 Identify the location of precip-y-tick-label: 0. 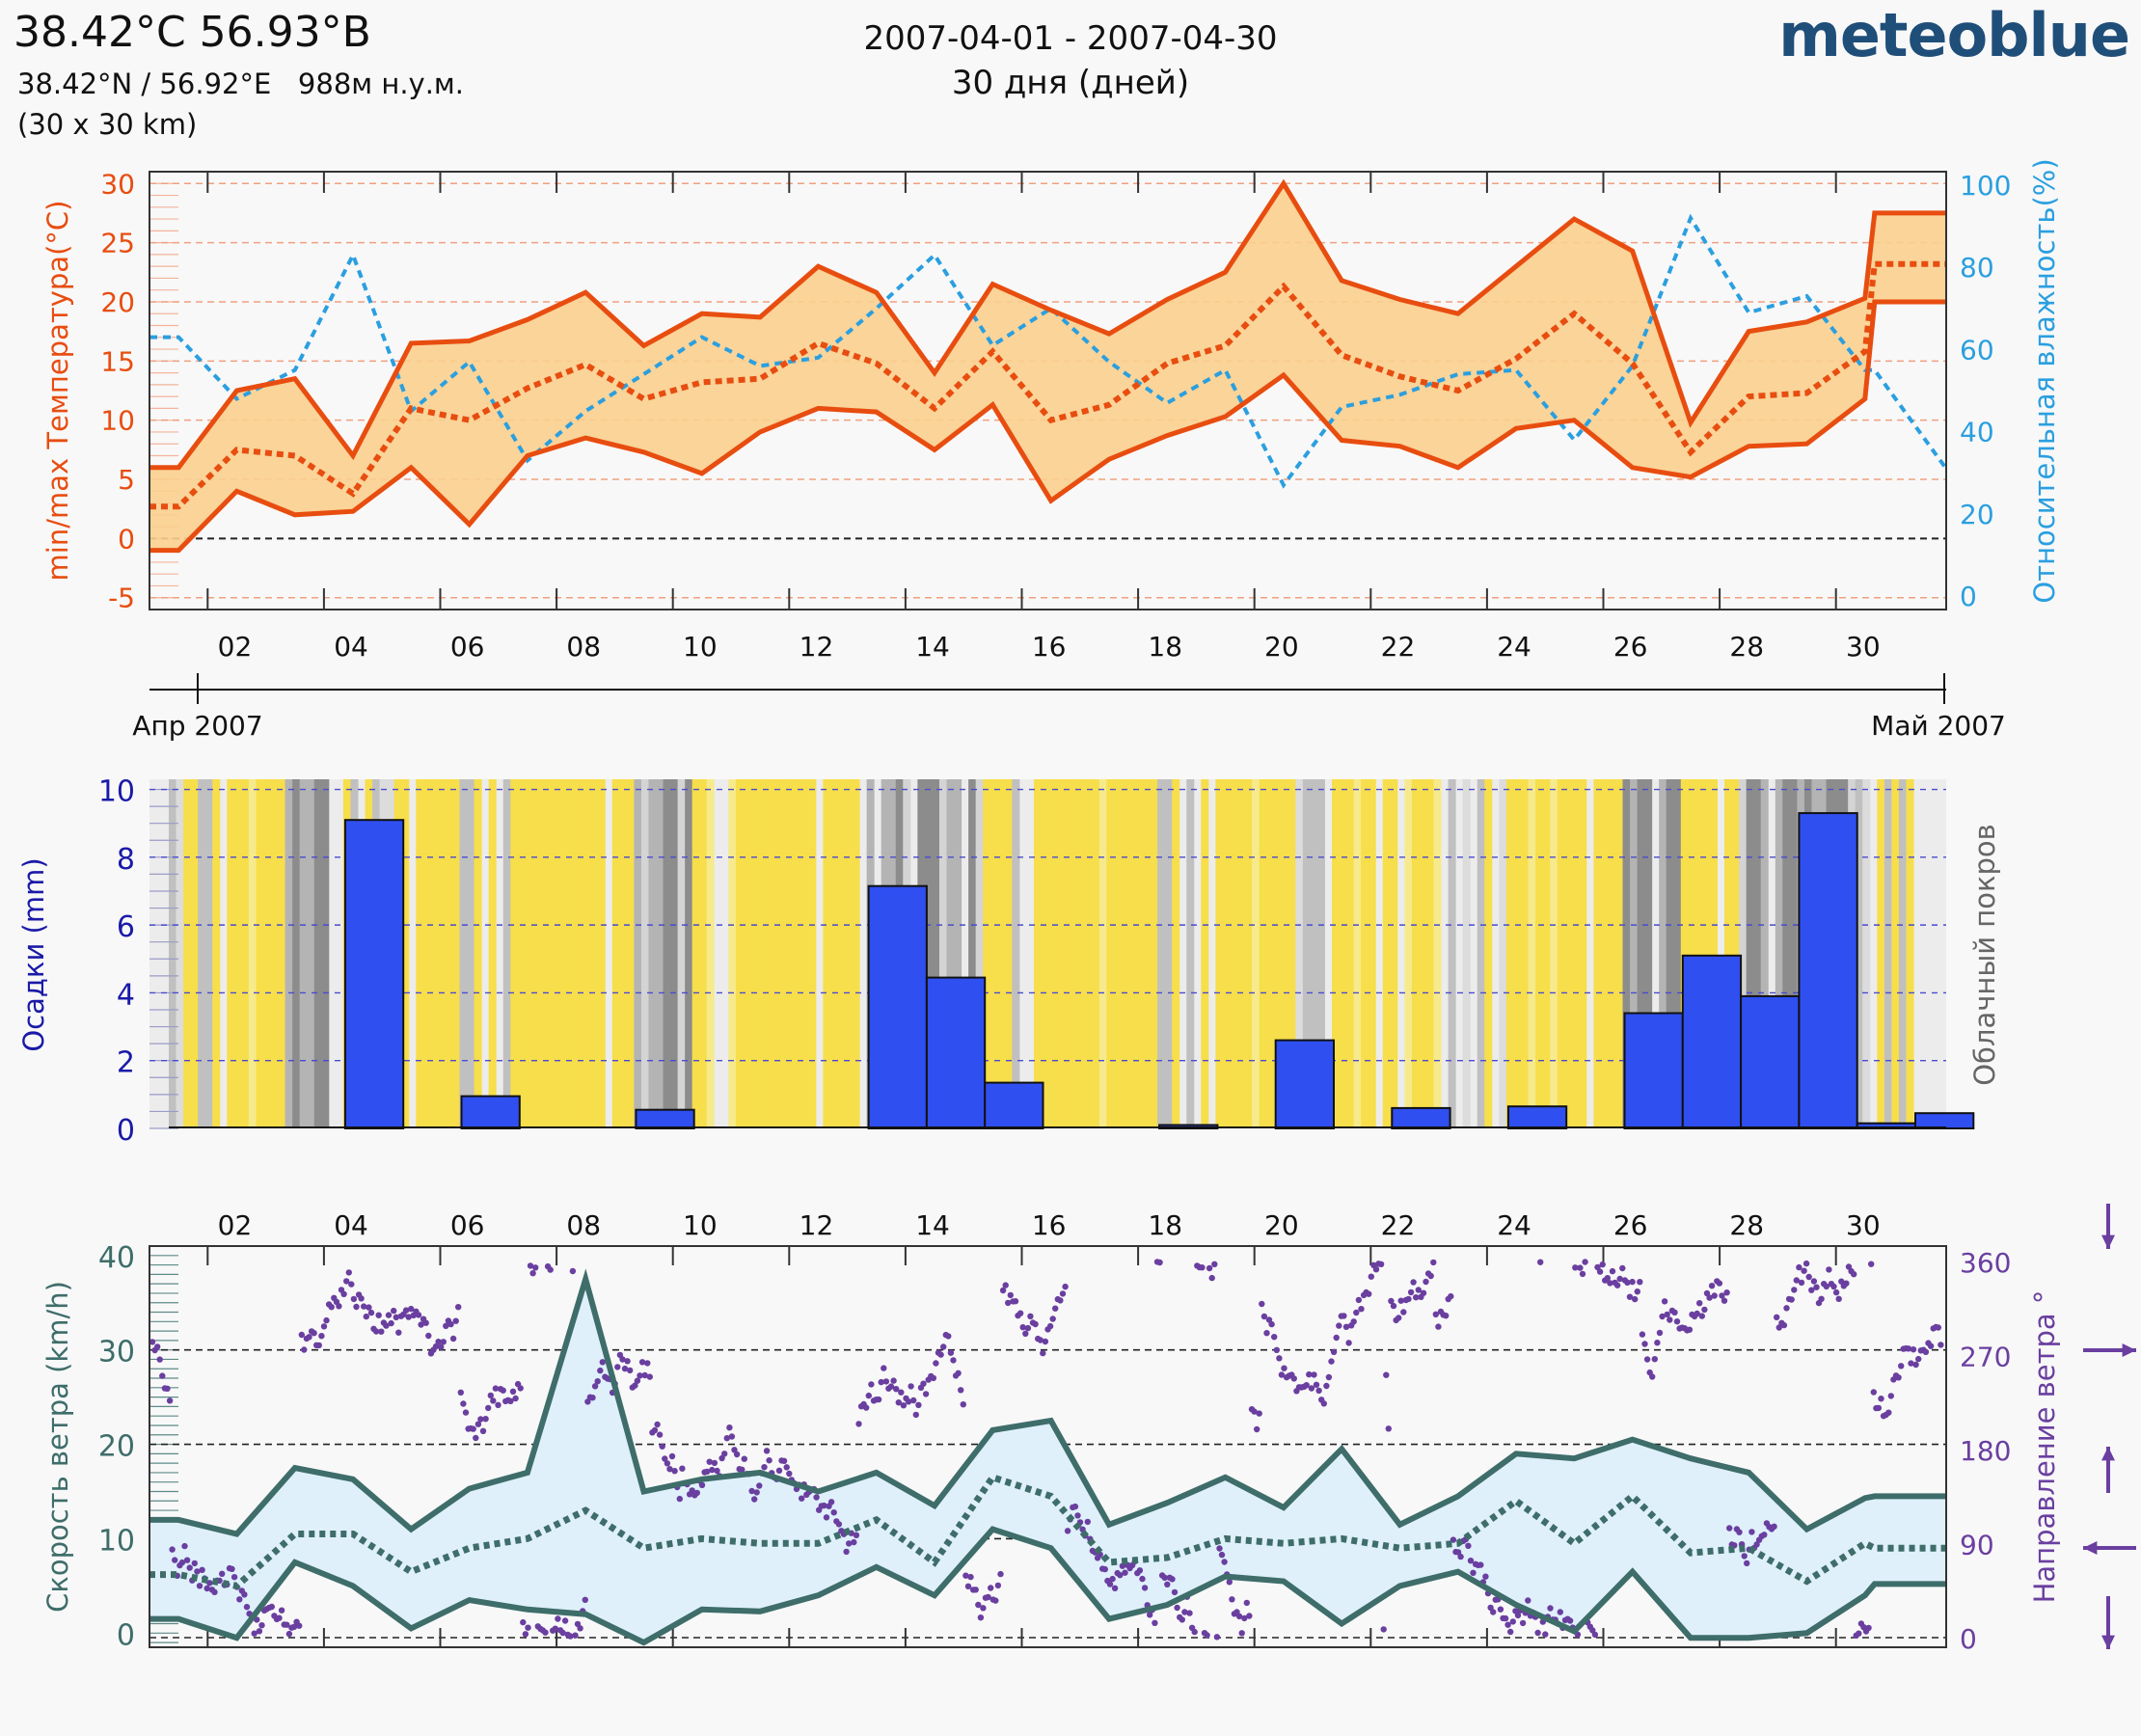
(126, 1131).